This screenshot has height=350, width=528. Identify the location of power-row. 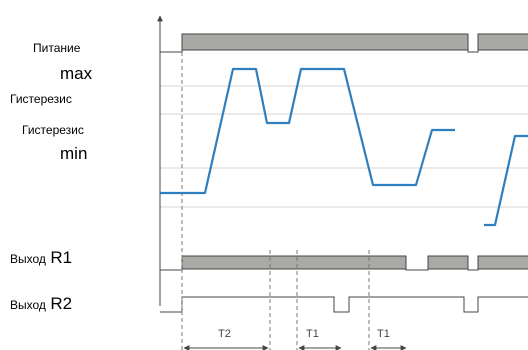
(344, 43).